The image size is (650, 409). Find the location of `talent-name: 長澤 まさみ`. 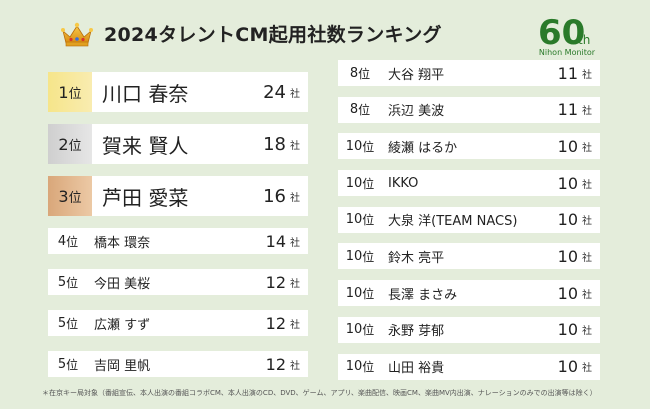

talent-name: 長澤 まさみ is located at coordinates (423, 295).